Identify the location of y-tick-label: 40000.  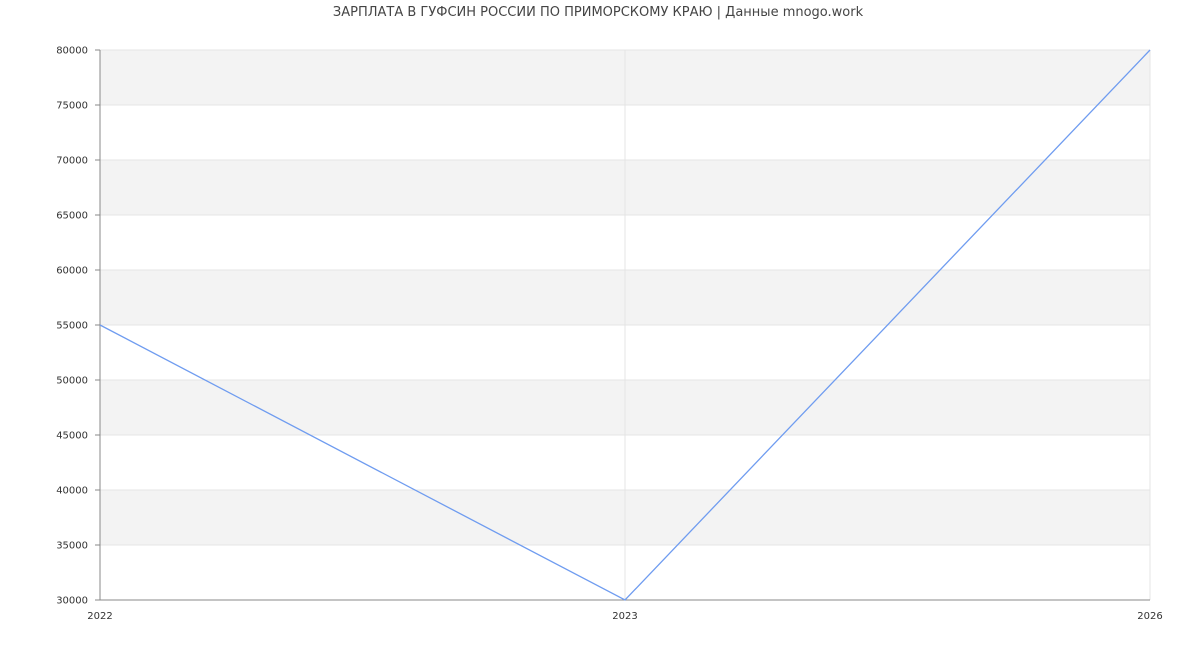
(72, 491).